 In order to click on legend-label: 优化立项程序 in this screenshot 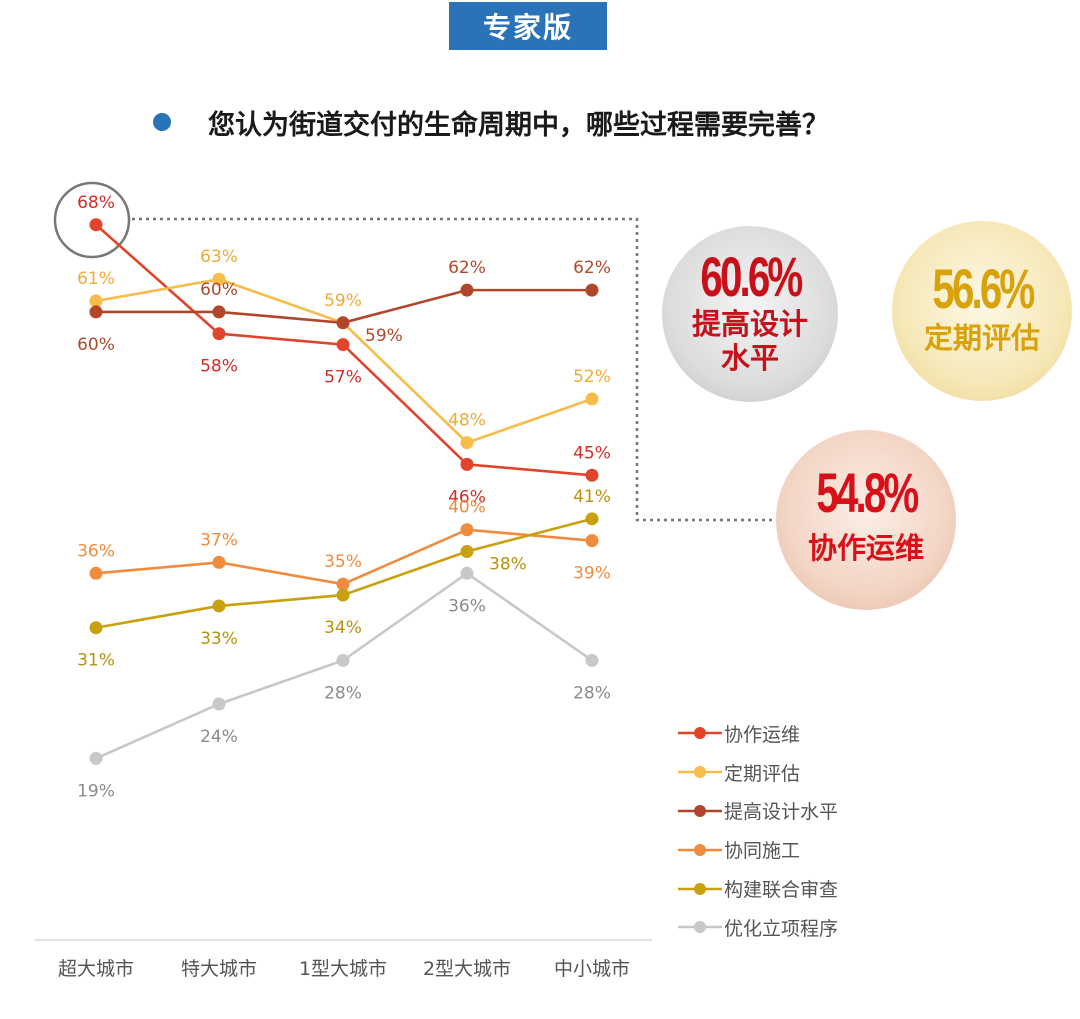, I will do `click(781, 928)`.